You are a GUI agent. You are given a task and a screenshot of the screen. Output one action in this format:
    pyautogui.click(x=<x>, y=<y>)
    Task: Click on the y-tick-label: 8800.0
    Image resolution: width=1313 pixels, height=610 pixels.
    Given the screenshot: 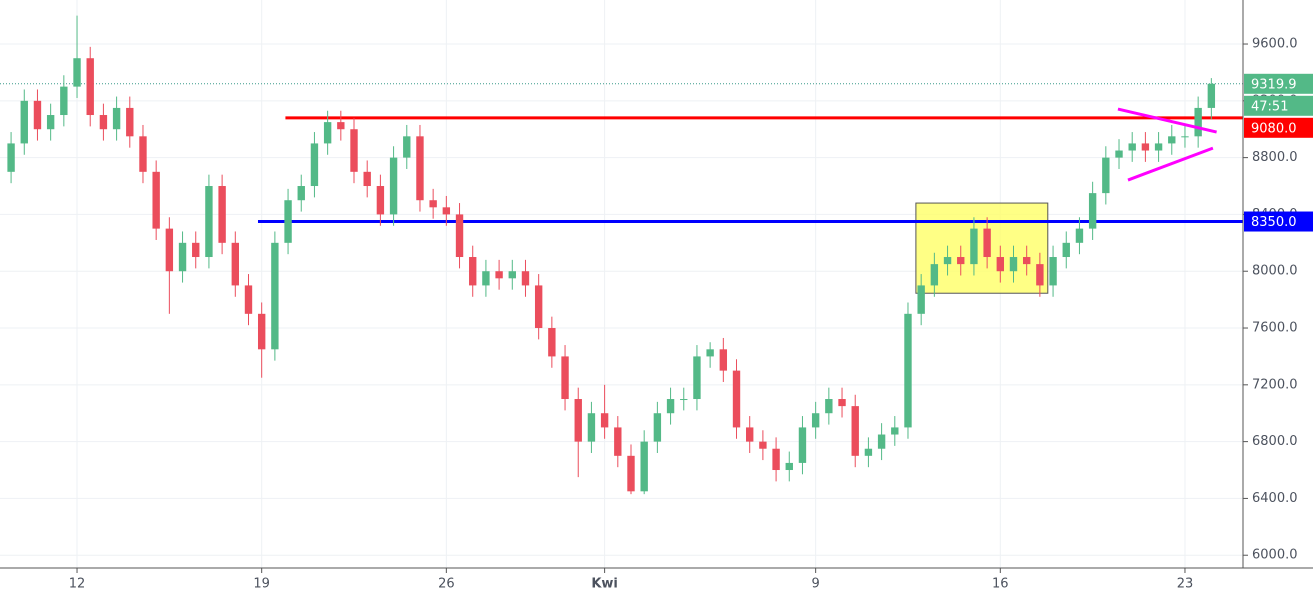 What is the action you would take?
    pyautogui.click(x=1275, y=157)
    